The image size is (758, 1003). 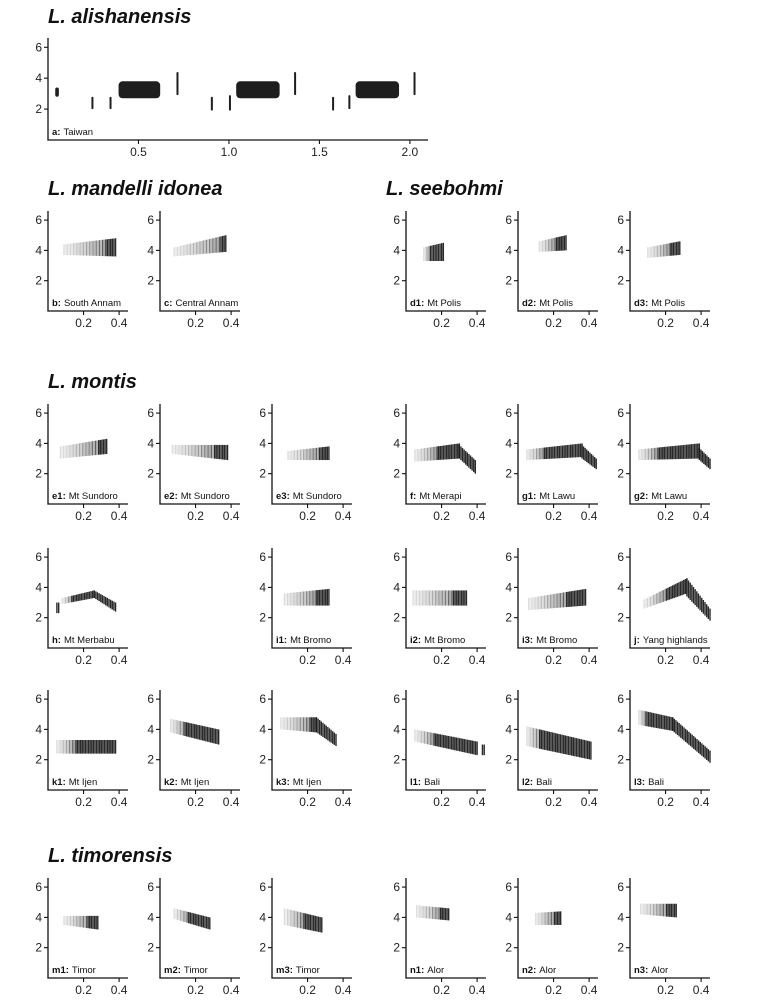 What do you see at coordinates (444, 303) in the screenshot?
I see `panel-location: Mt Polis` at bounding box center [444, 303].